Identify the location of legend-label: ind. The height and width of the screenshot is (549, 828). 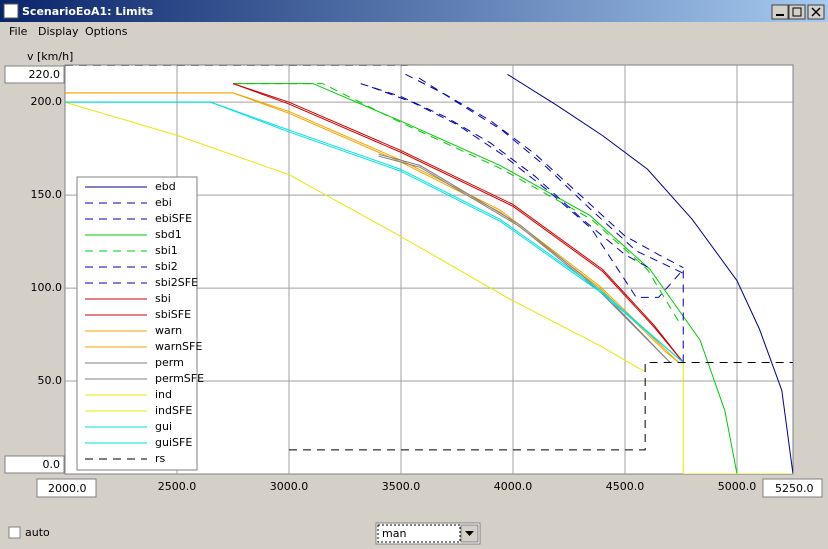
(163, 394).